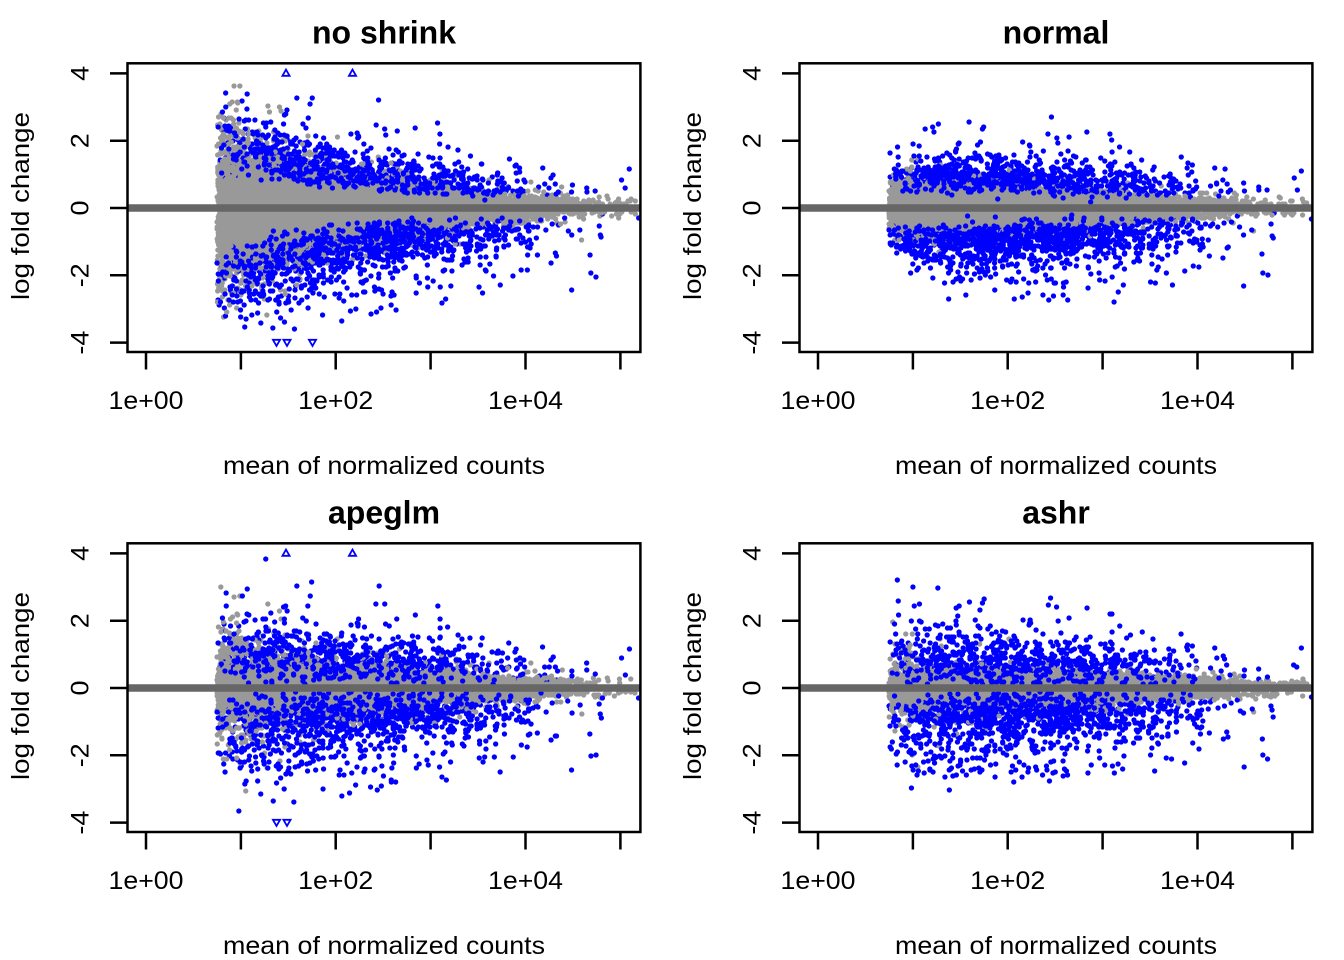 This screenshot has height=960, width=1344. I want to click on svg-text: apeglm, so click(384, 513).